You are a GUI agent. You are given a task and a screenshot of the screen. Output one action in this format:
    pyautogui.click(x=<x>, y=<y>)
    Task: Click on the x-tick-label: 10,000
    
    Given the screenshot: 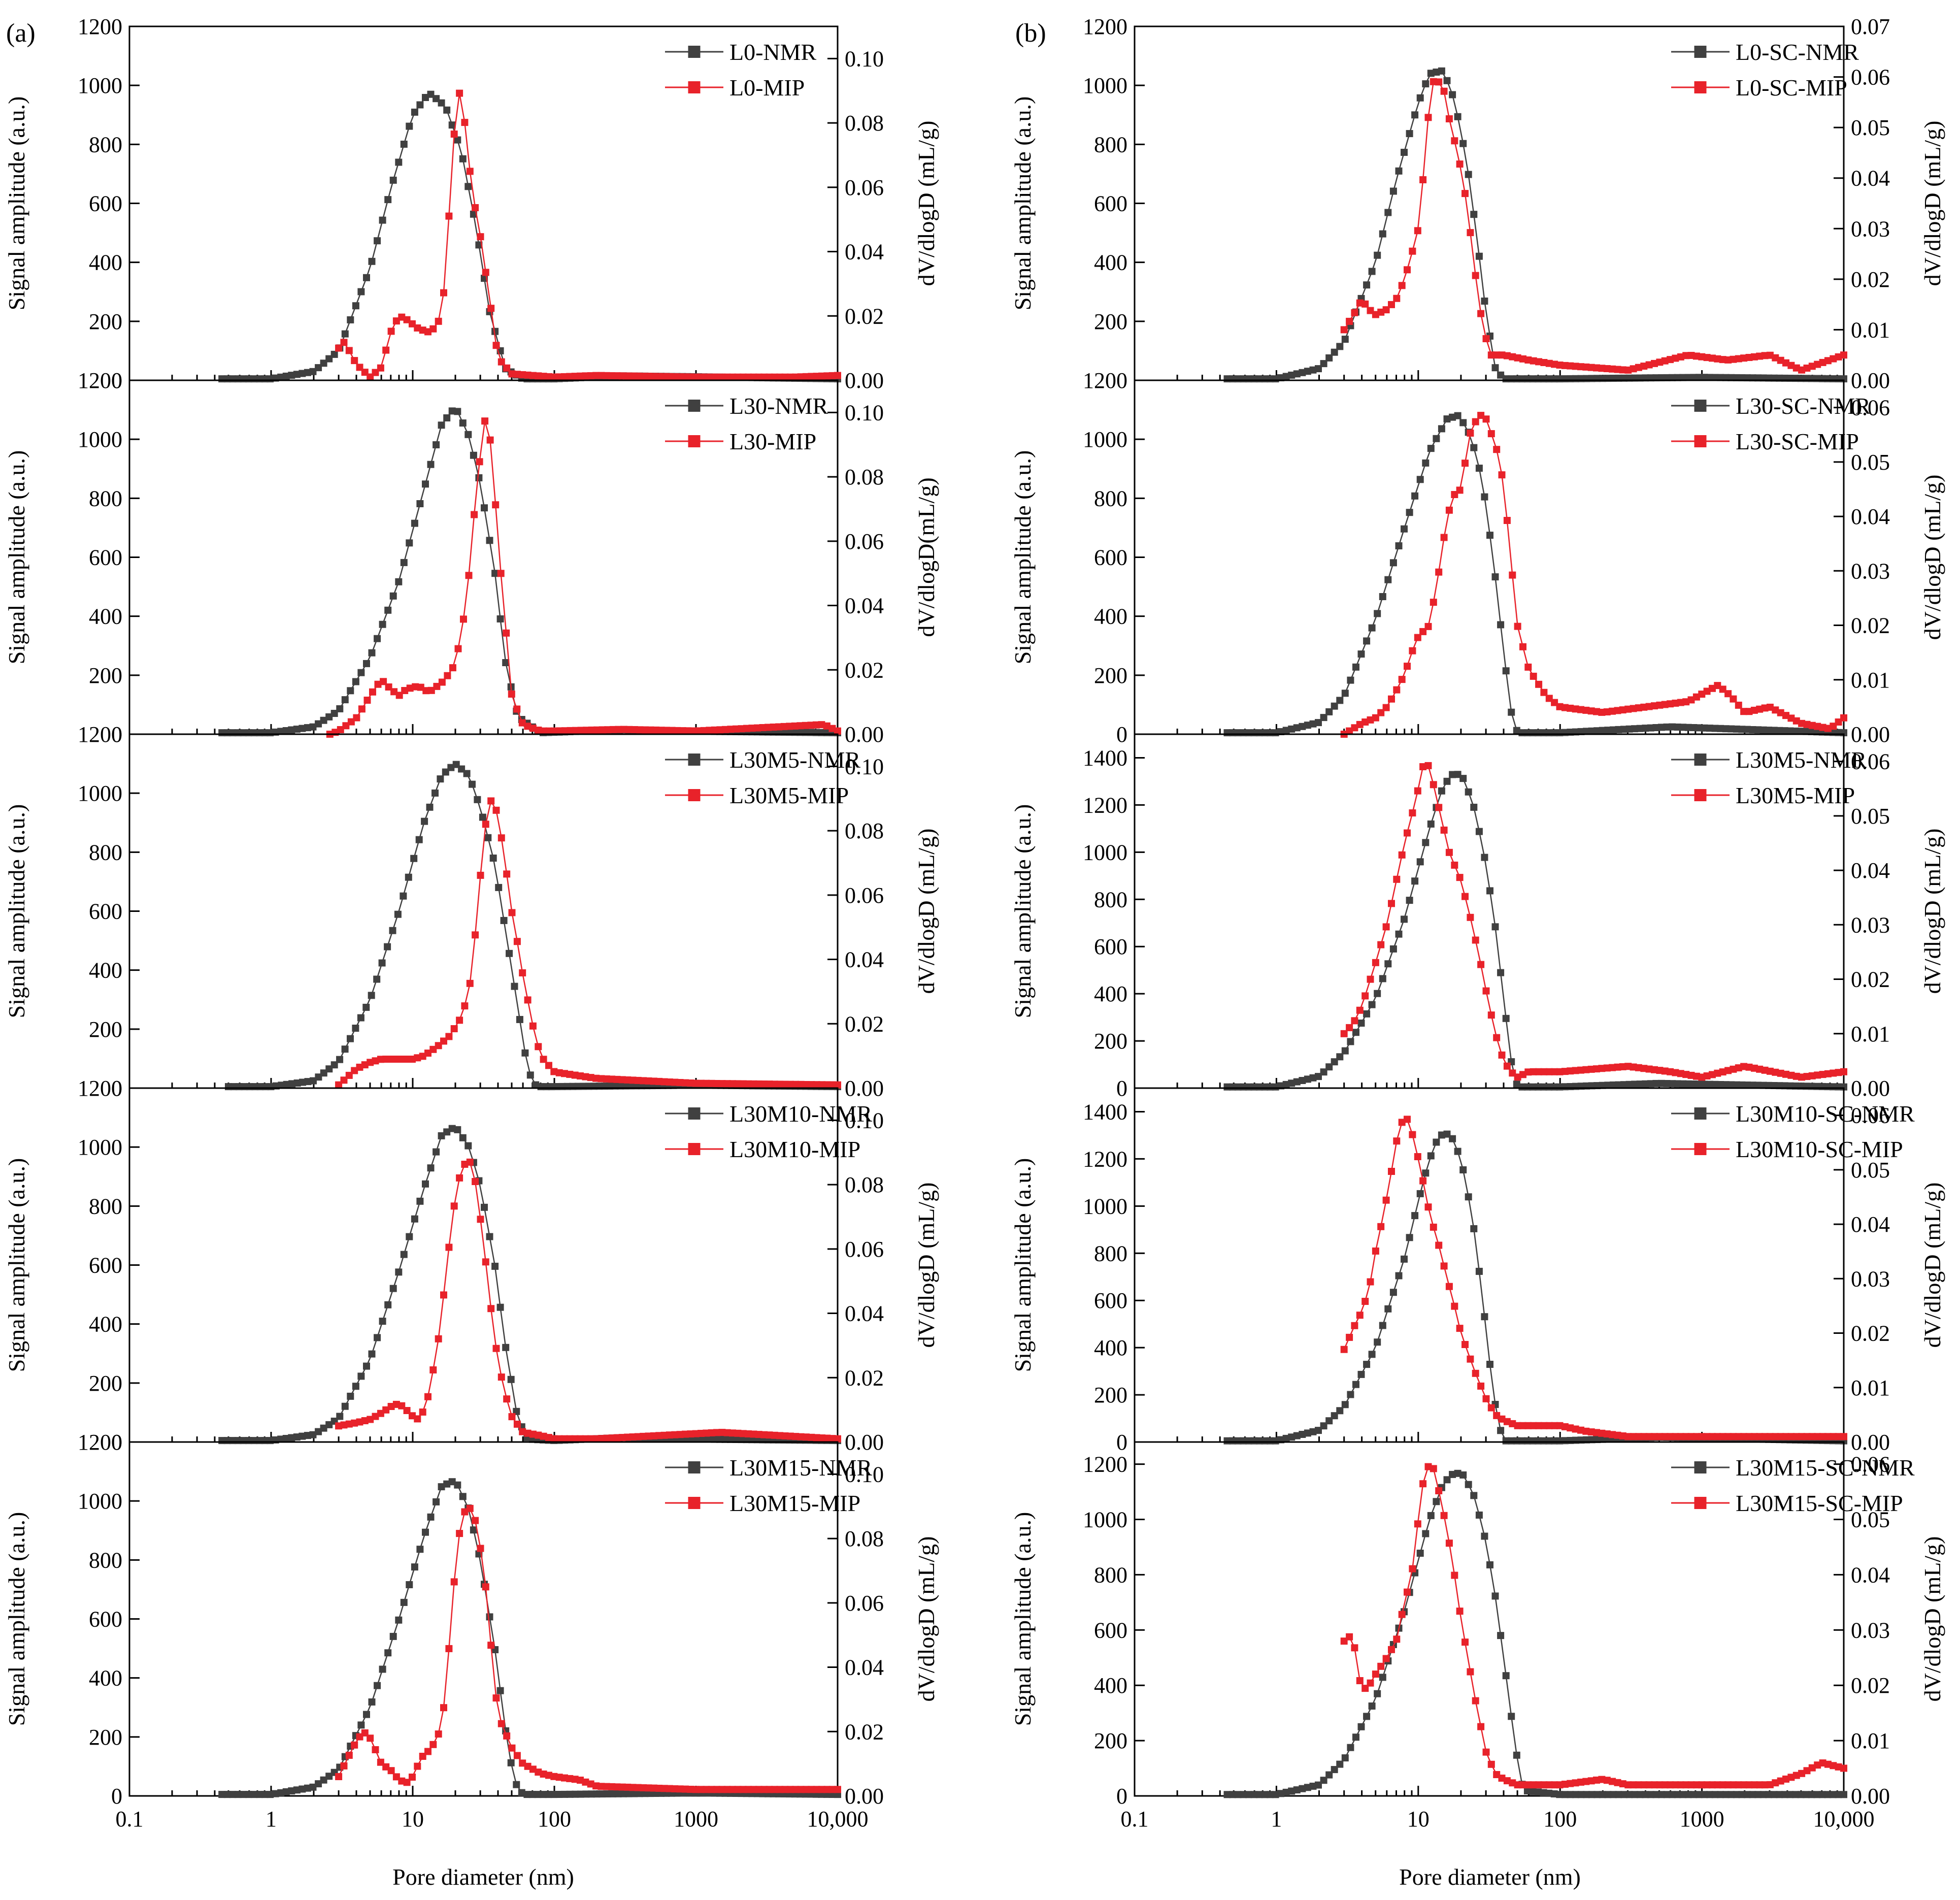 What is the action you would take?
    pyautogui.click(x=1844, y=1819)
    